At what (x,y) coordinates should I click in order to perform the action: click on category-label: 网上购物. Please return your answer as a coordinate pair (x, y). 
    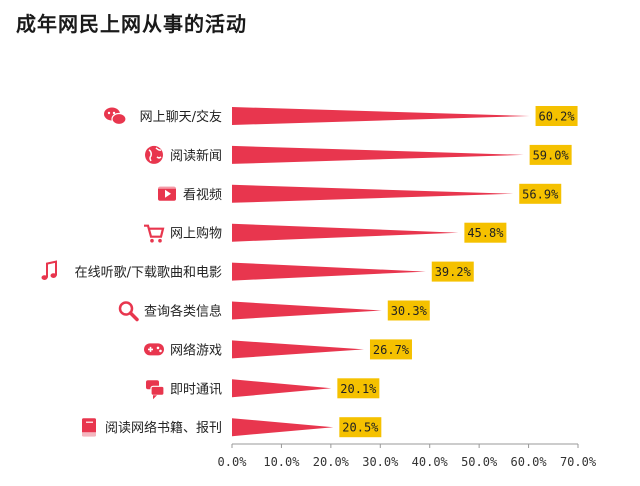
    Looking at the image, I should click on (196, 234).